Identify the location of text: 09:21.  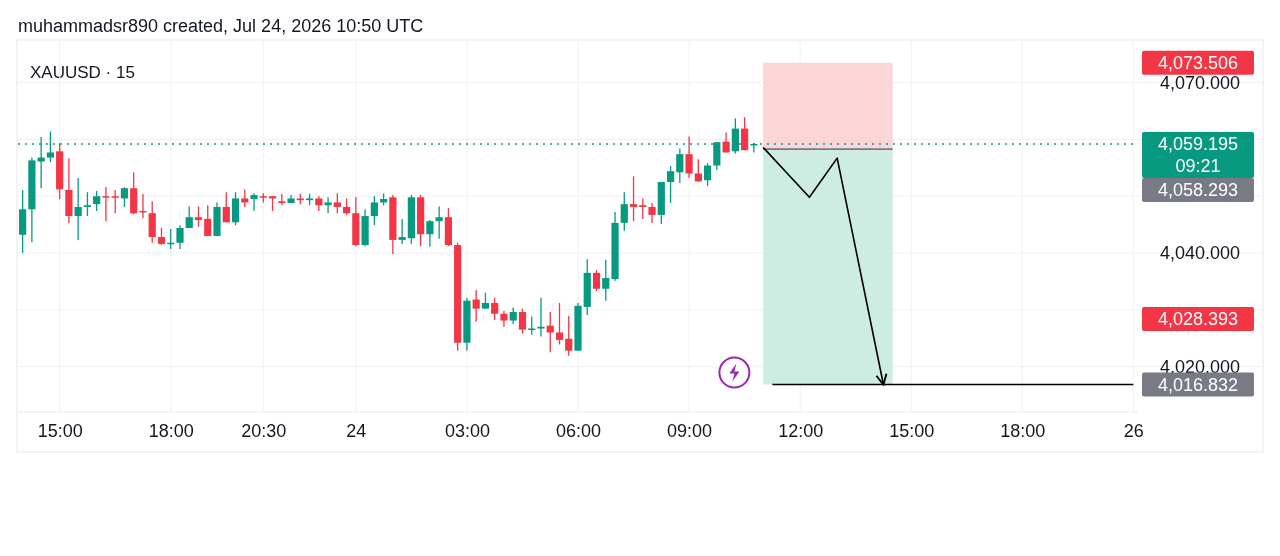
(1198, 165).